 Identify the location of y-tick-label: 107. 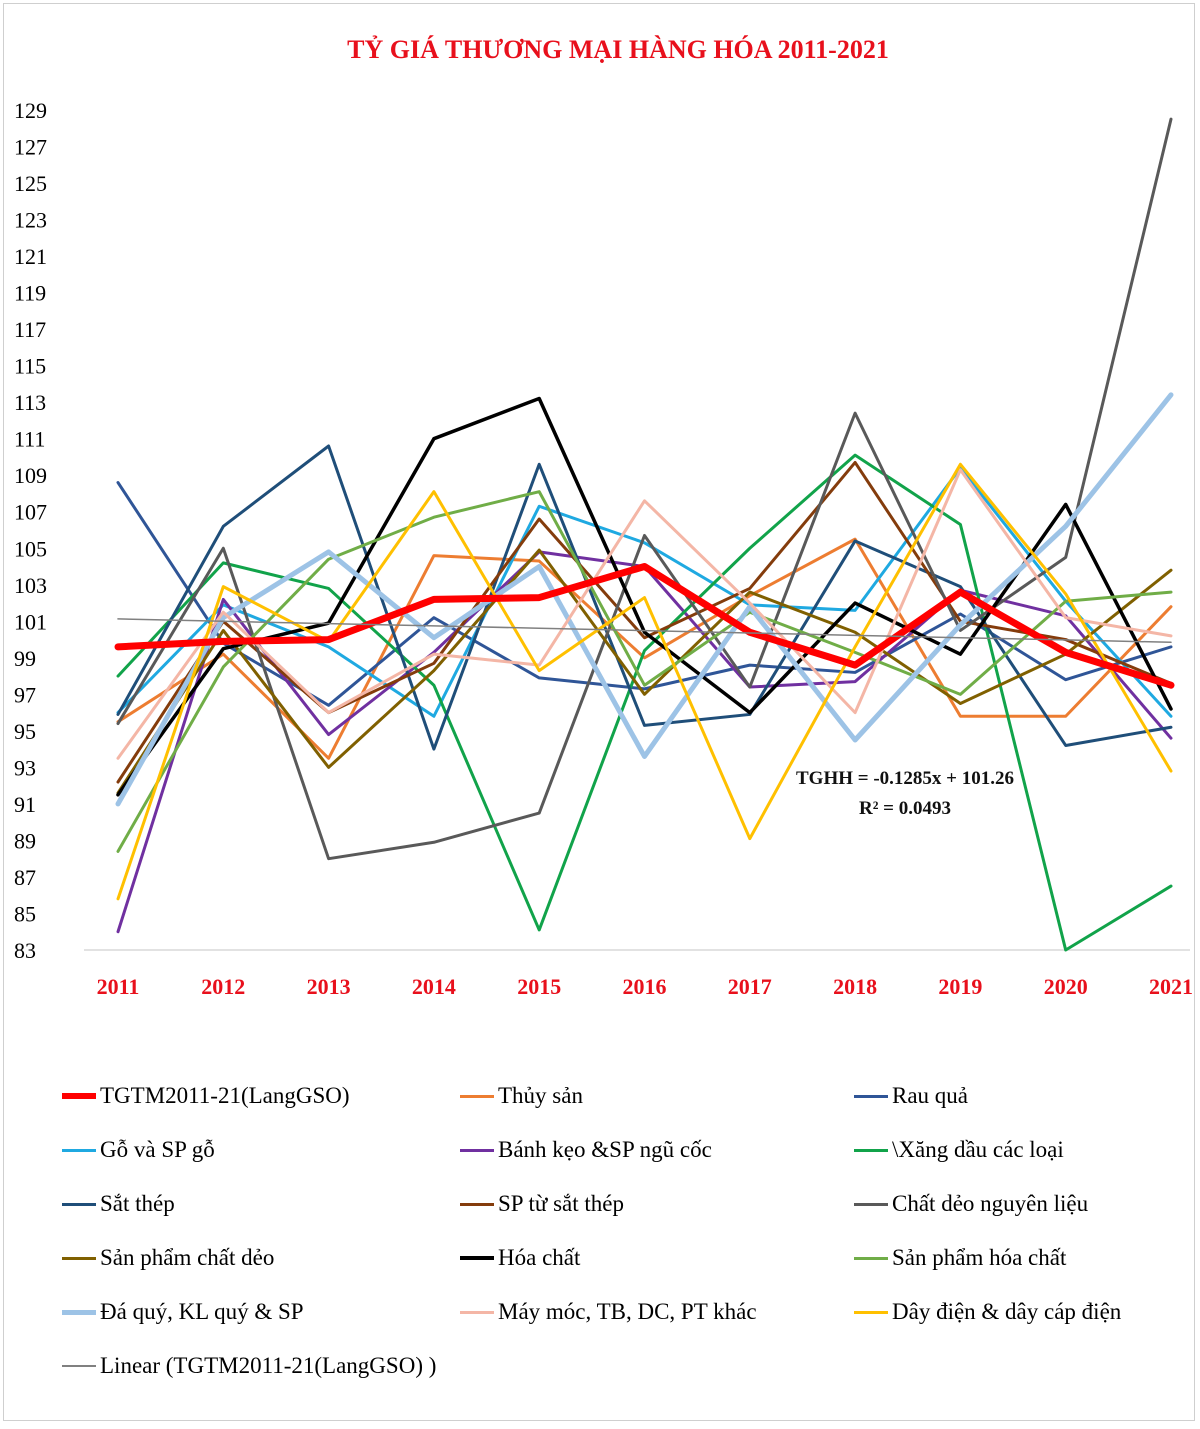
(30, 512).